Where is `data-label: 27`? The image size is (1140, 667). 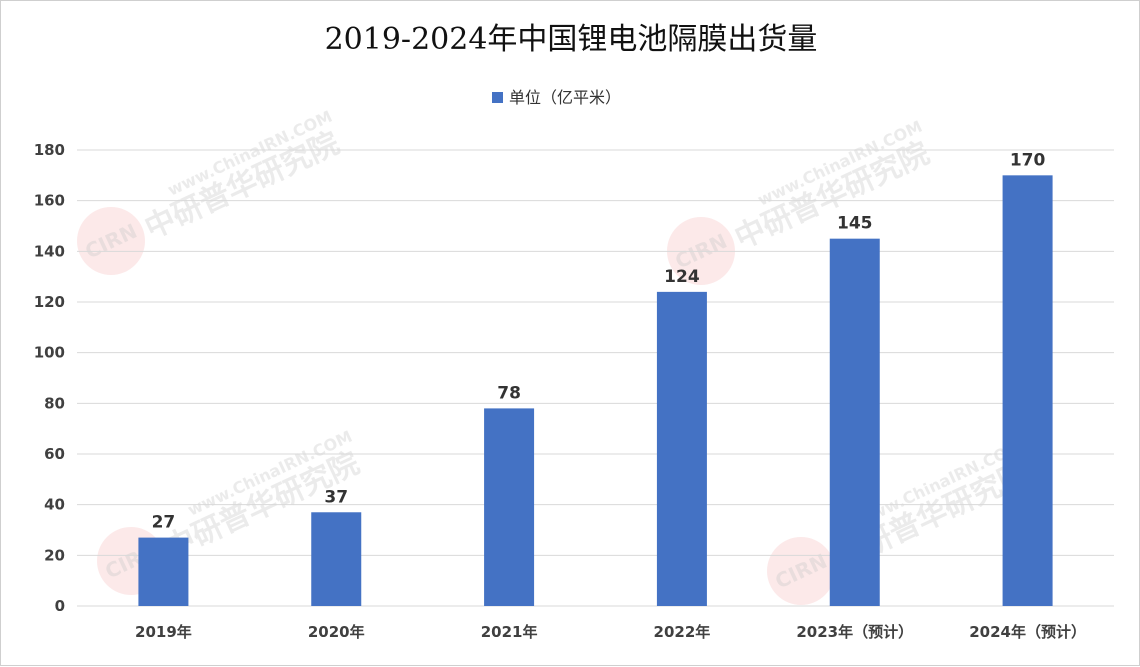 data-label: 27 is located at coordinates (164, 523).